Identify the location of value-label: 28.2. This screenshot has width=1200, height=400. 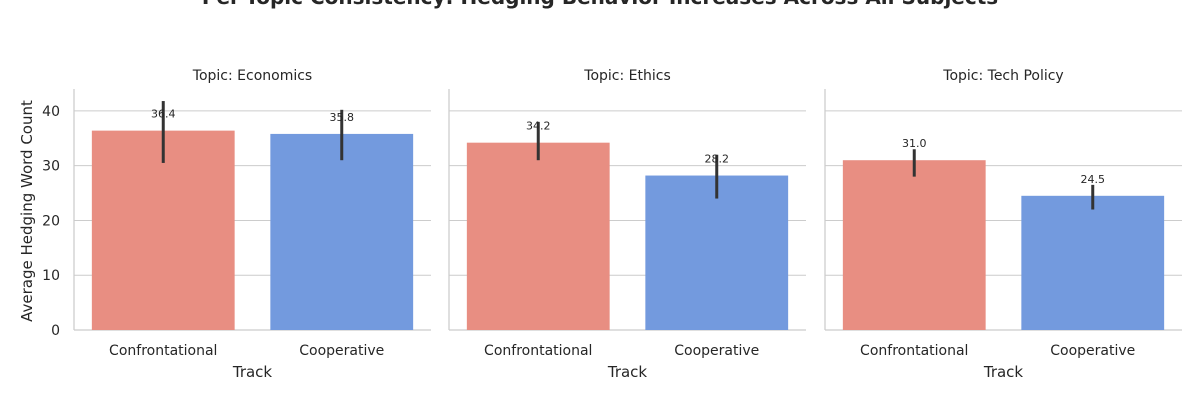
(717, 159).